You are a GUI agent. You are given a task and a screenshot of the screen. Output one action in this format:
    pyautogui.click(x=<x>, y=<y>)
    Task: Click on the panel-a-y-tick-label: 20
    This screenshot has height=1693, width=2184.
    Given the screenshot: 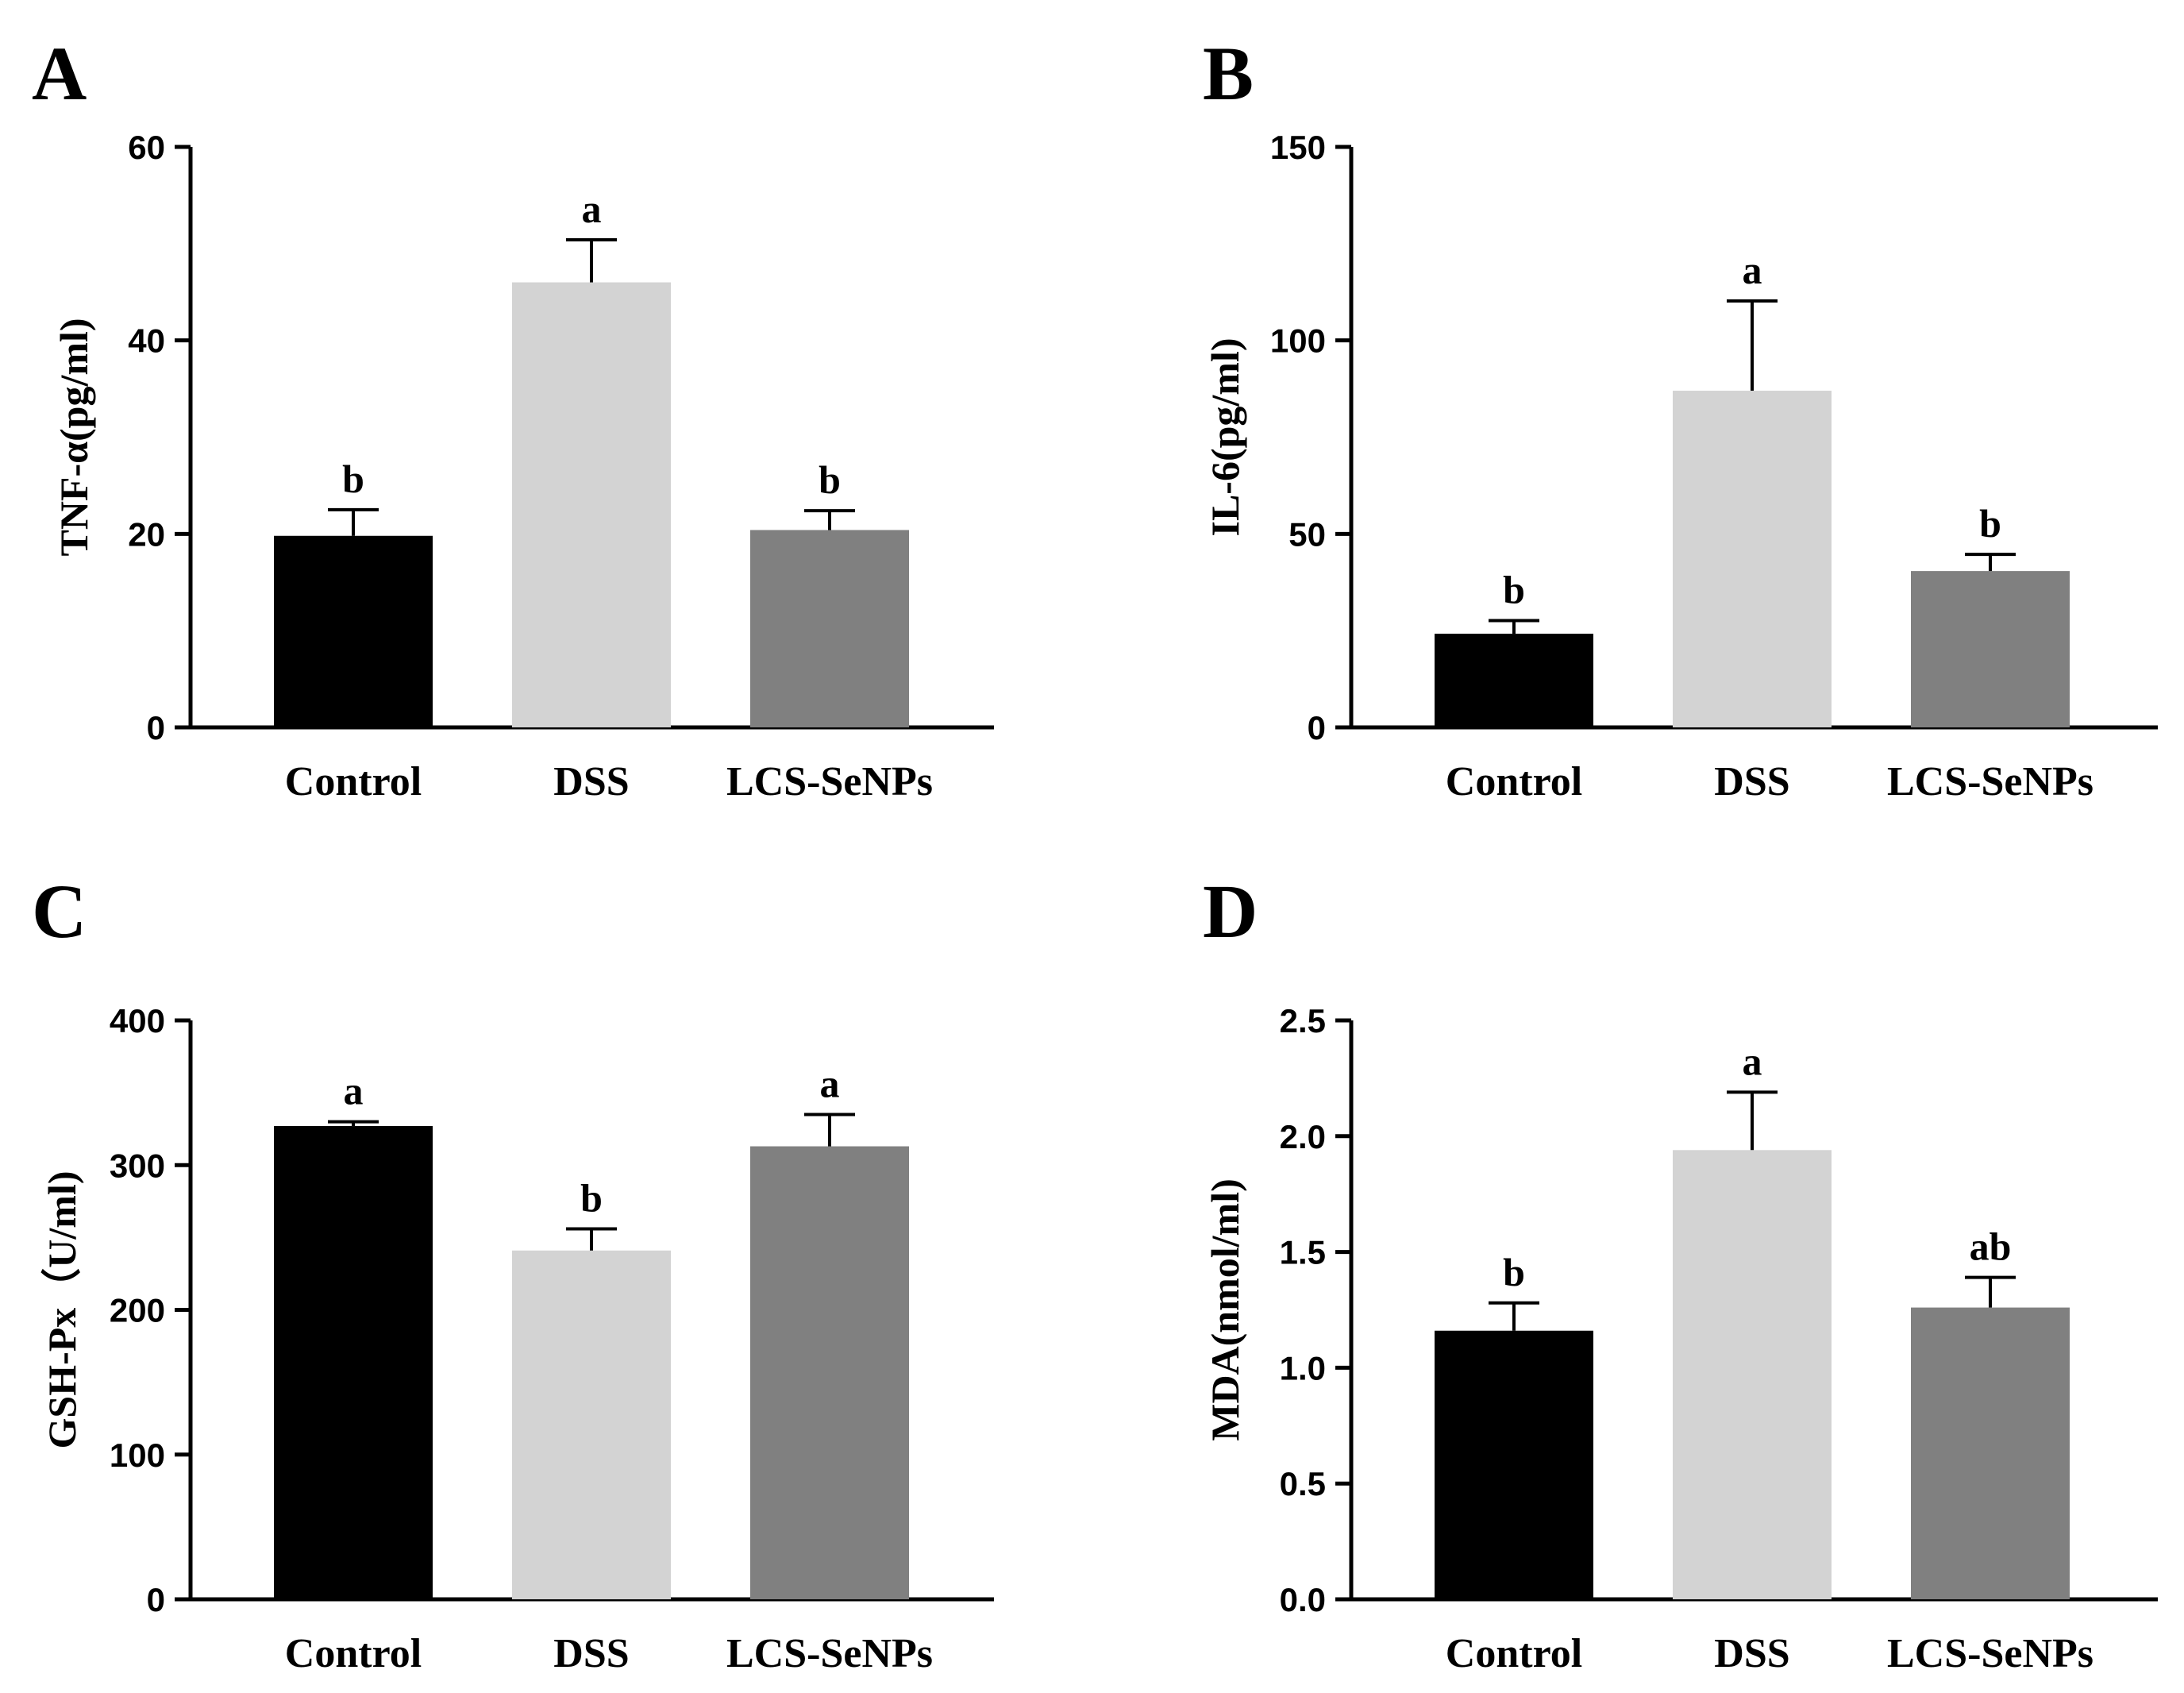 What is the action you would take?
    pyautogui.click(x=146, y=534)
    